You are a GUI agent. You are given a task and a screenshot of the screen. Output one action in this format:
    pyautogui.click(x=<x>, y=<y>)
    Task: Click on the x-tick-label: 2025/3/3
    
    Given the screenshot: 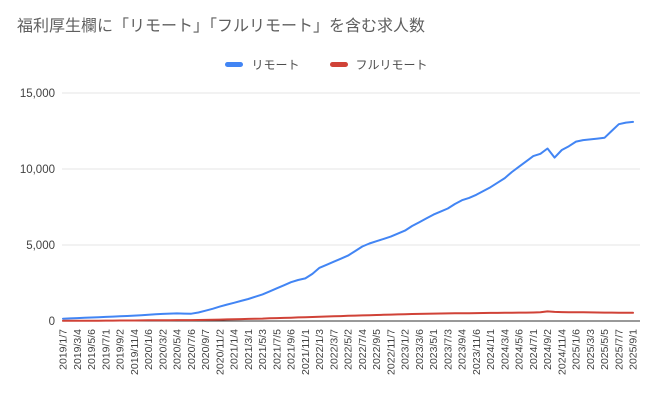 What is the action you would take?
    pyautogui.click(x=591, y=349)
    